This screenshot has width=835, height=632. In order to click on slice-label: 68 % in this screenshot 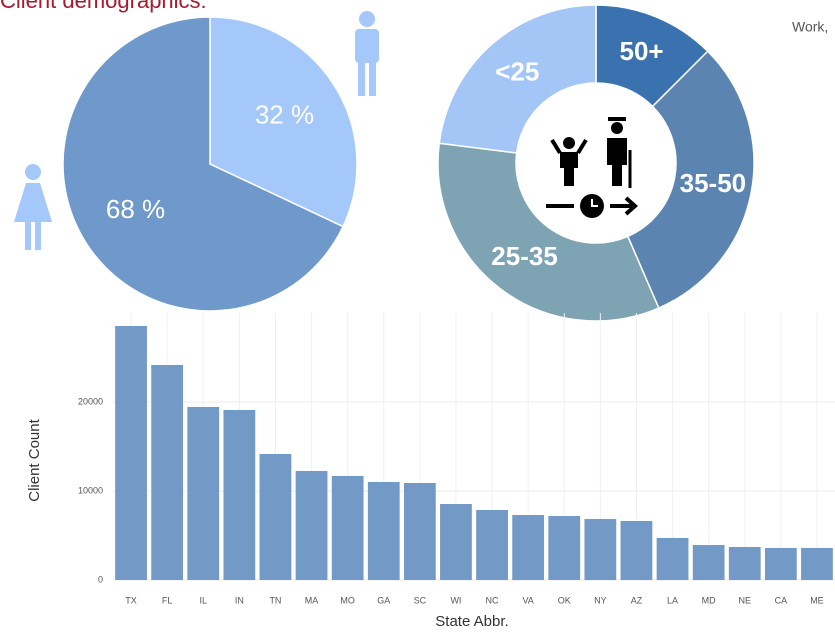, I will do `click(135, 209)`.